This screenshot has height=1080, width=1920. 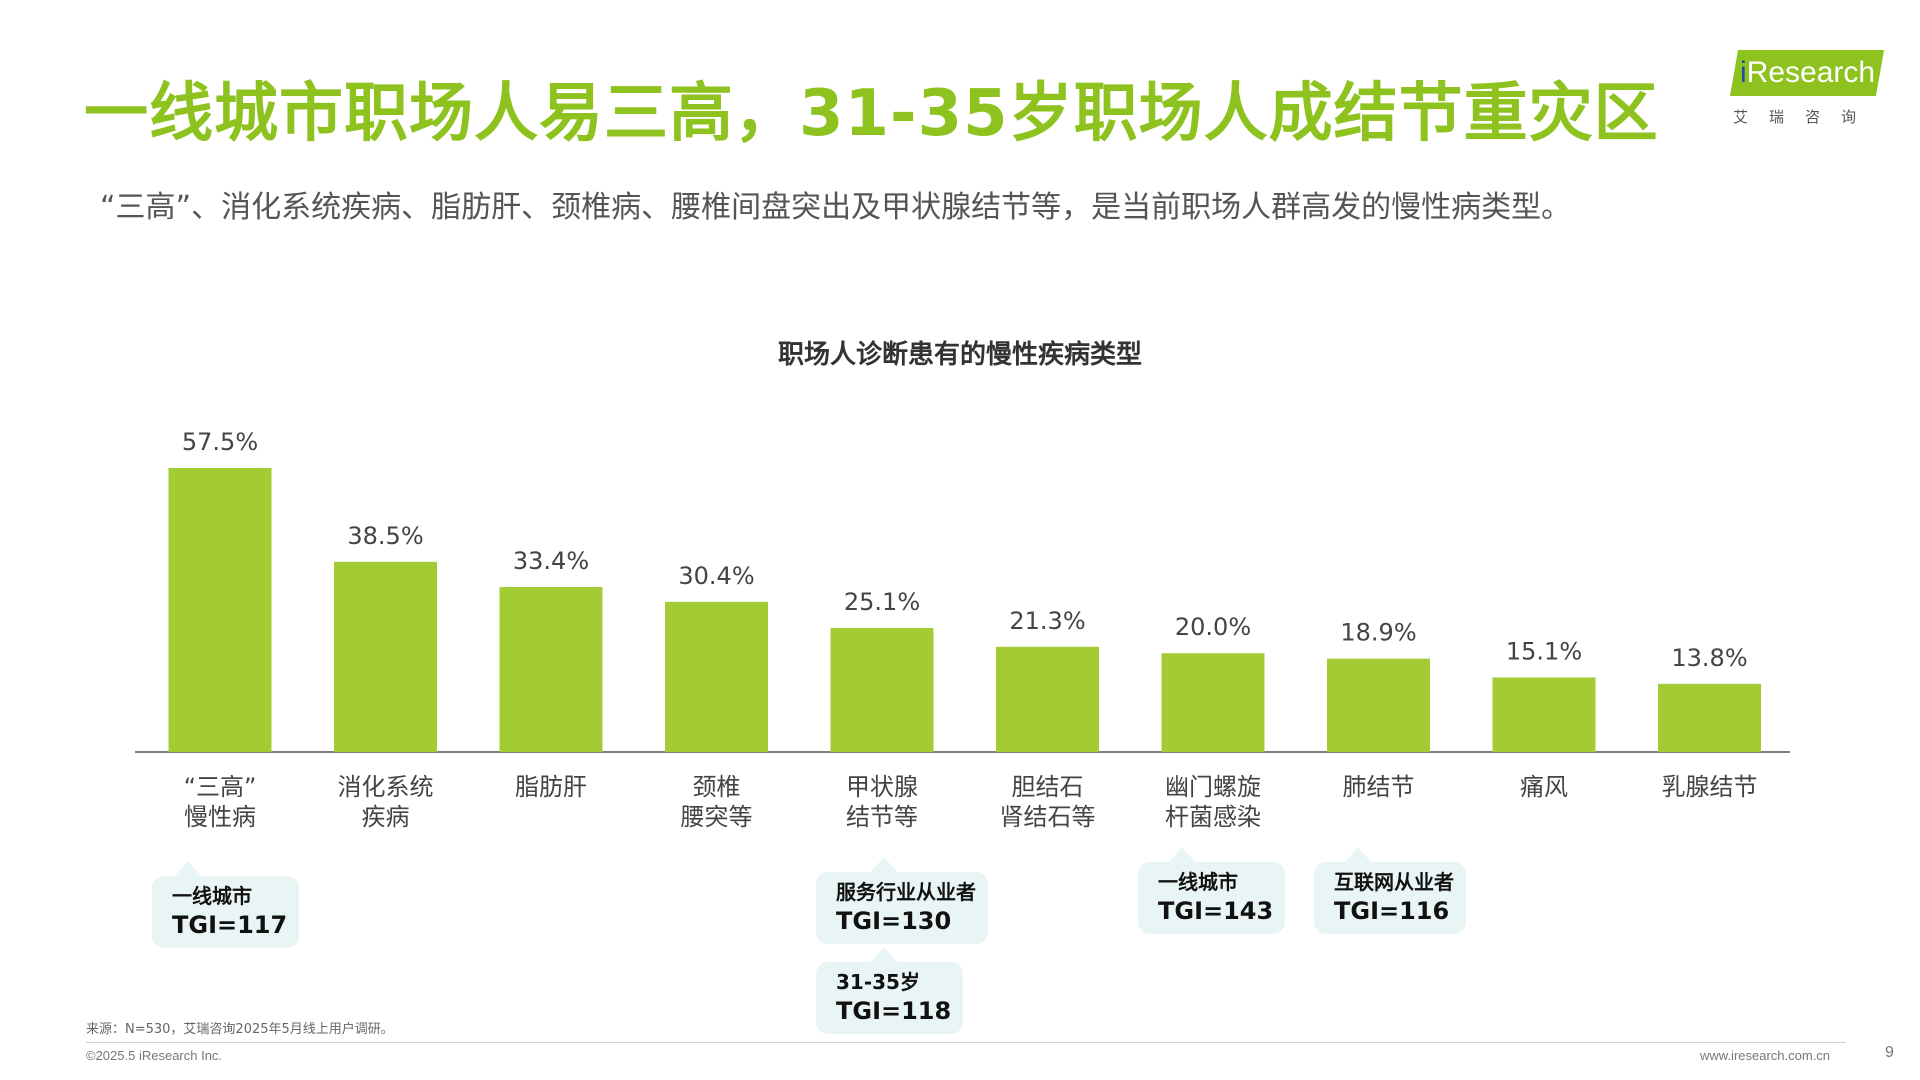 I want to click on page-number: 9, so click(x=1889, y=1052).